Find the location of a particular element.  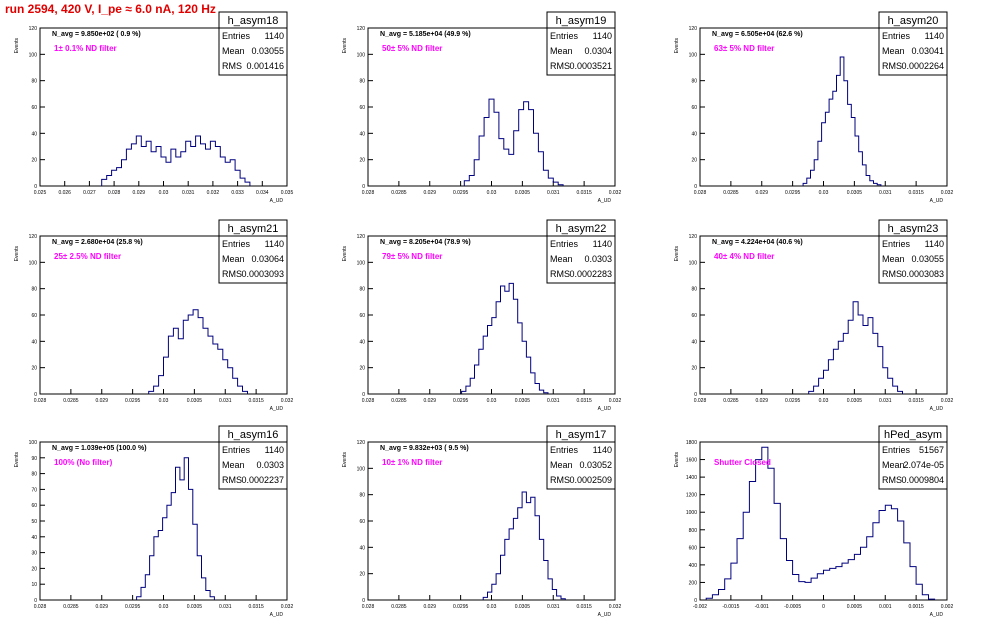

x-axis-label: A_UD is located at coordinates (277, 409).